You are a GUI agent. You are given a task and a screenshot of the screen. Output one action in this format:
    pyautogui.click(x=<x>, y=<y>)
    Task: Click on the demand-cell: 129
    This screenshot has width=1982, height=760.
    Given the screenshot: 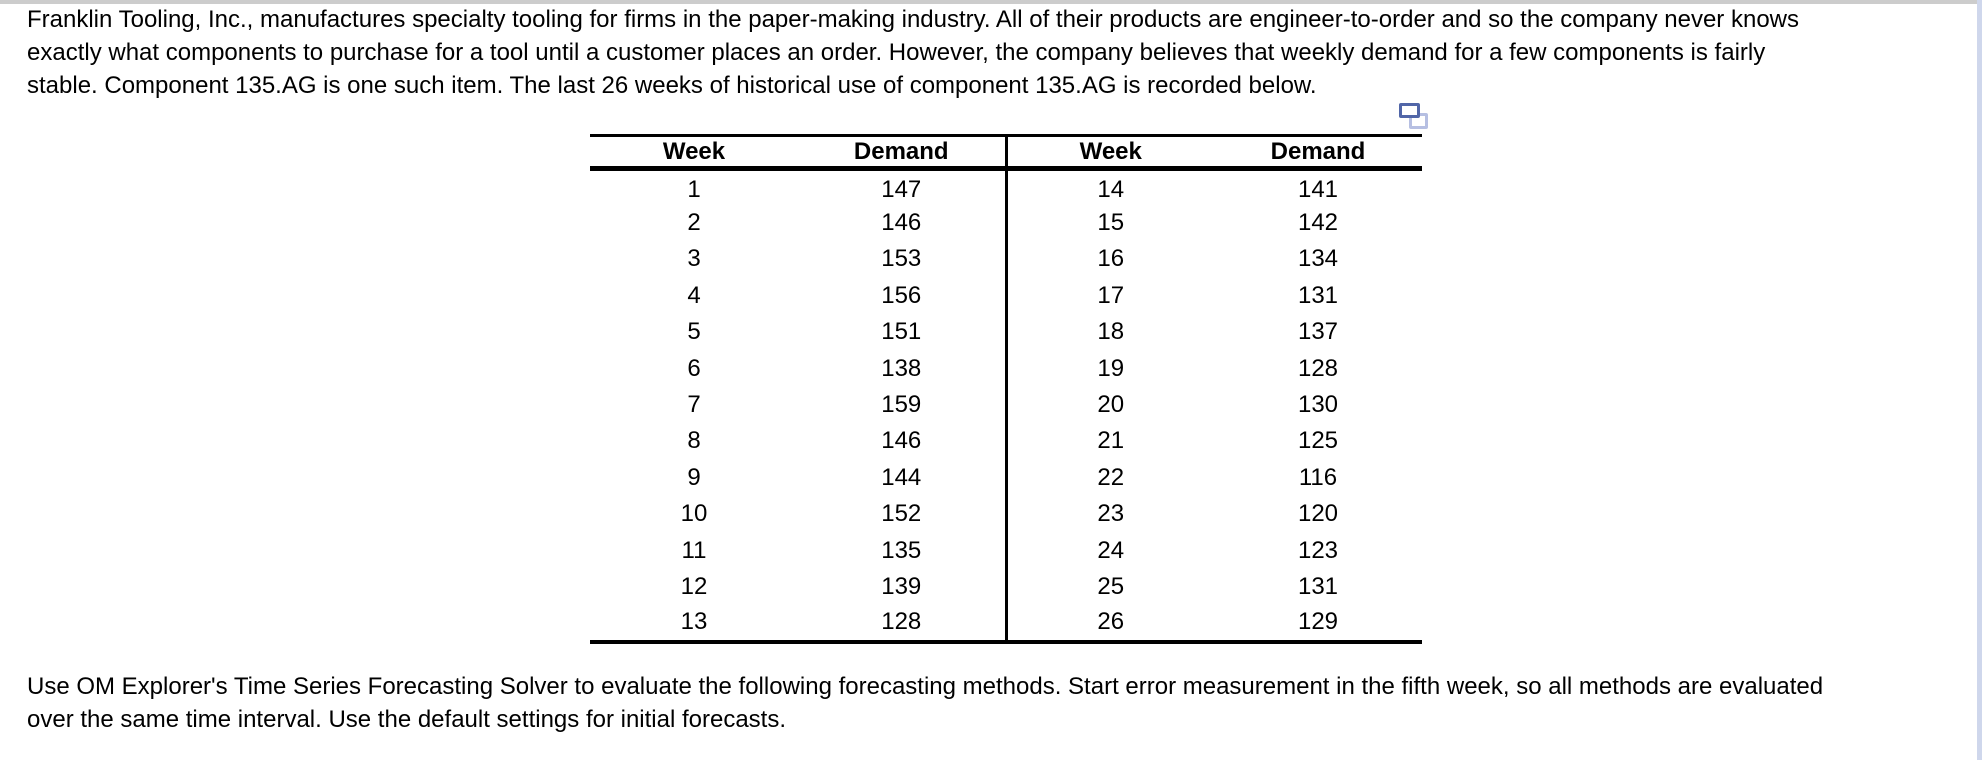 What is the action you would take?
    pyautogui.click(x=1318, y=622)
    